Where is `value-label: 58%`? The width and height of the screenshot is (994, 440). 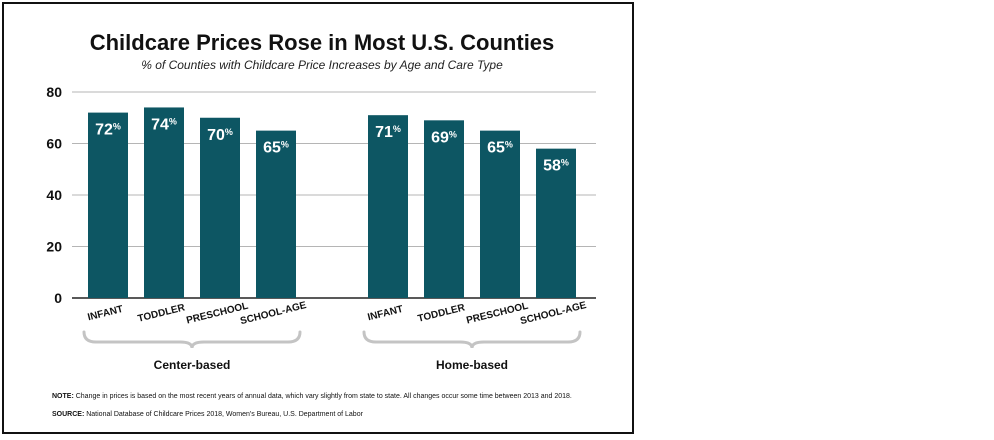
value-label: 58% is located at coordinates (556, 166).